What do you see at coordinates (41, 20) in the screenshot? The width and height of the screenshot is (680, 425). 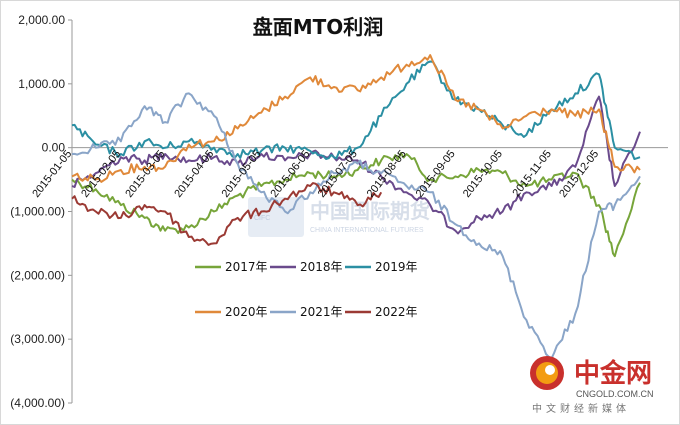 I see `y-tick-label: 2,000.00` at bounding box center [41, 20].